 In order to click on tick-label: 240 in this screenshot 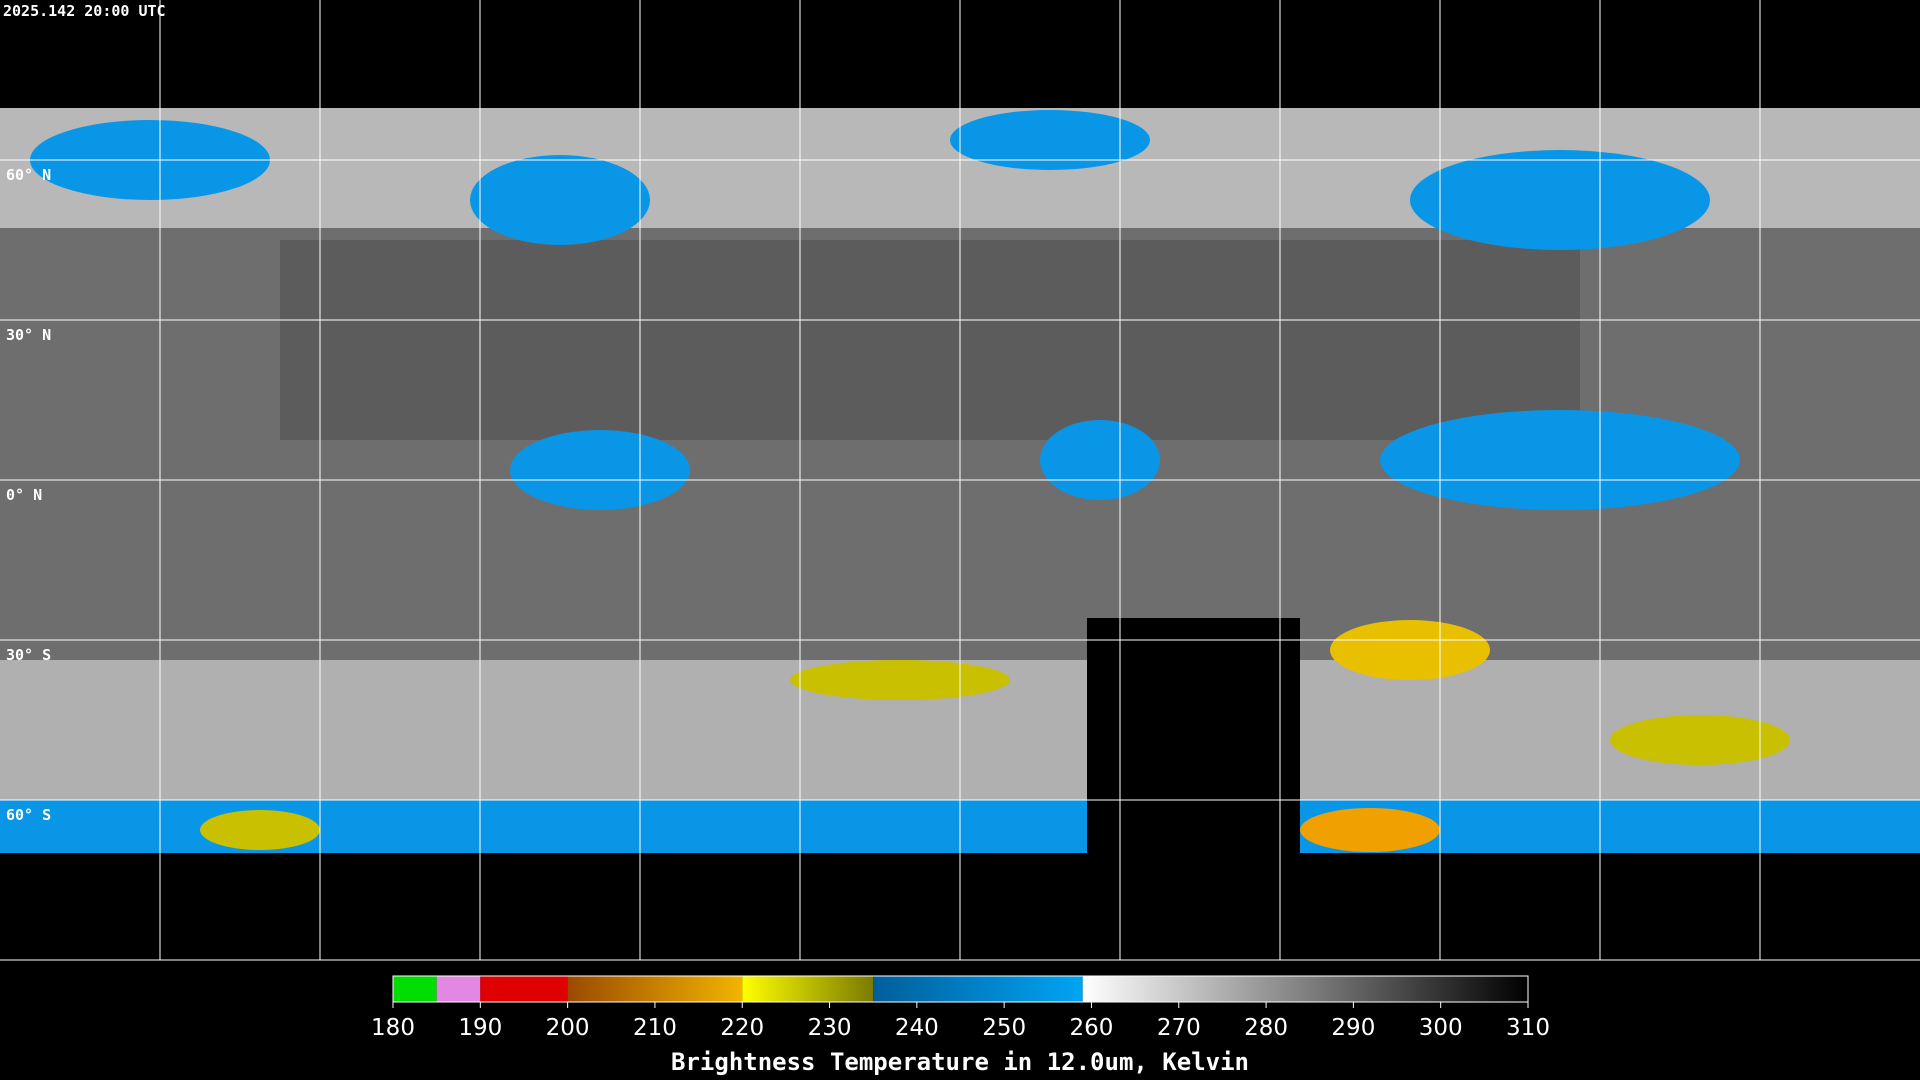, I will do `click(917, 1028)`.